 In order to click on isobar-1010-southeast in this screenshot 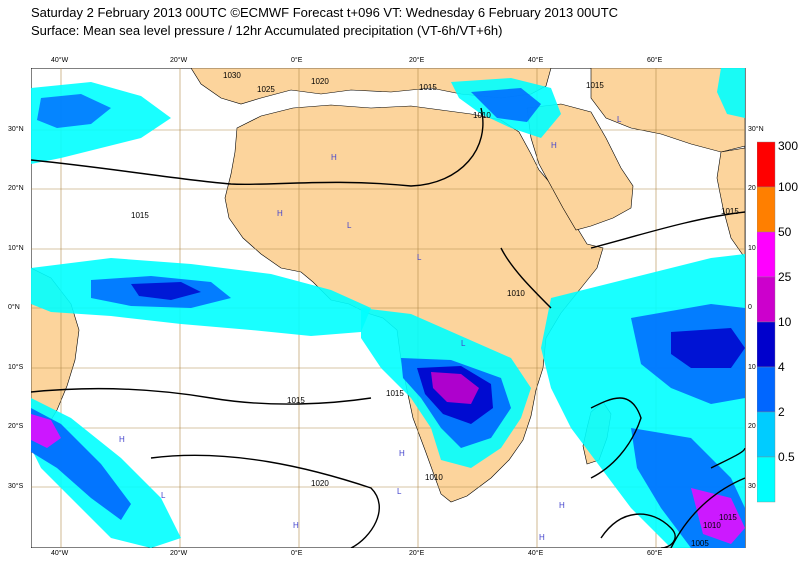, I will do `click(708, 512)`.